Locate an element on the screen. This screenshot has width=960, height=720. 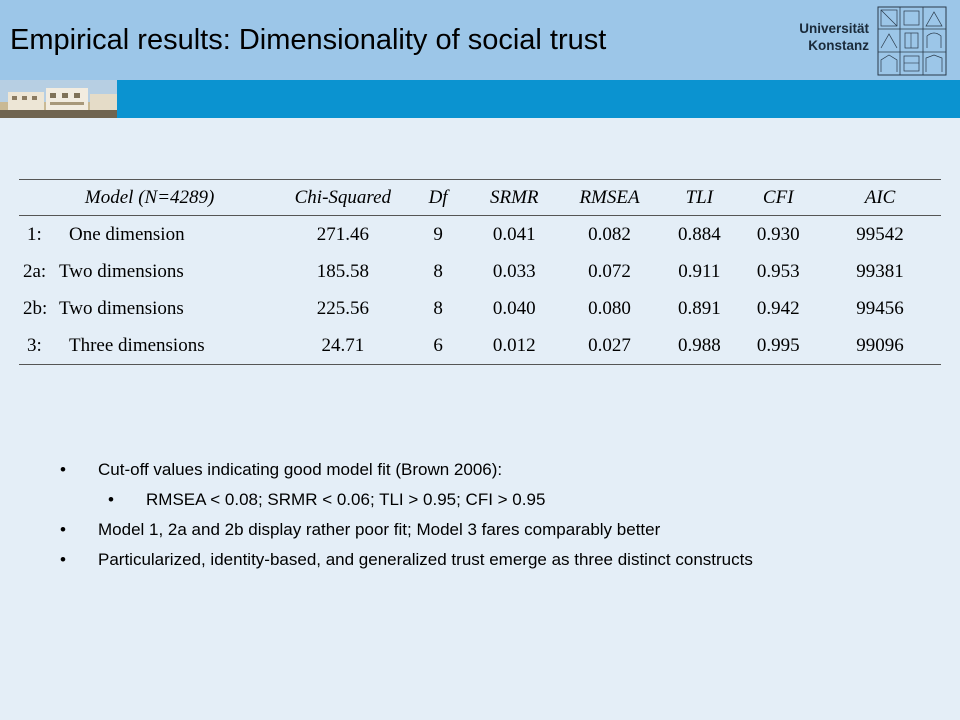
col-header-chi-squared: Chi-Squared is located at coordinates (343, 197).